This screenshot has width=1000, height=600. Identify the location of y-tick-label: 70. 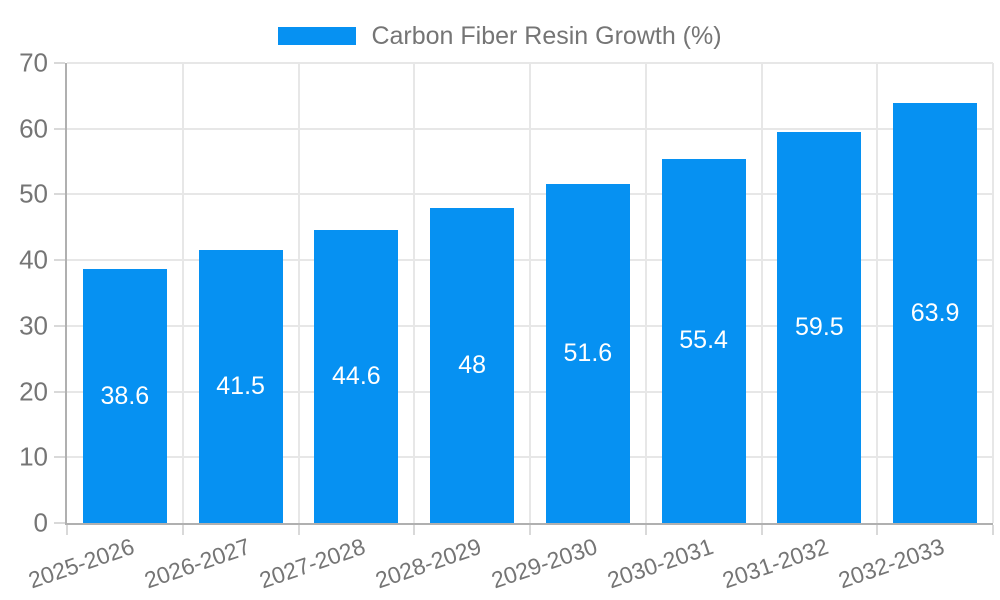
(33, 62).